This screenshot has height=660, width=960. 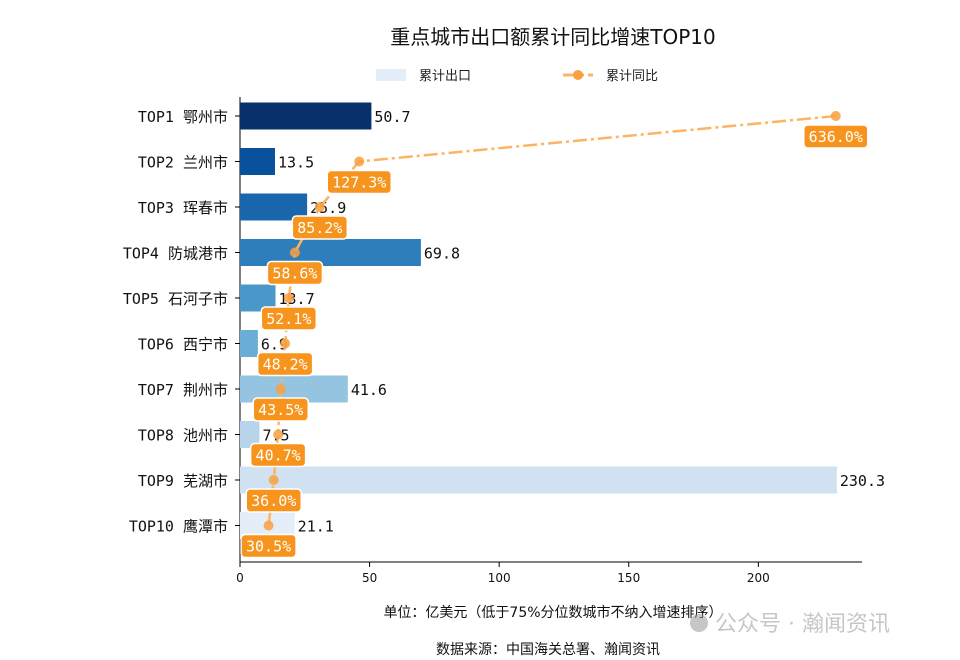 What do you see at coordinates (175, 254) in the screenshot?
I see `y-tick-label: TOP4 防城港市` at bounding box center [175, 254].